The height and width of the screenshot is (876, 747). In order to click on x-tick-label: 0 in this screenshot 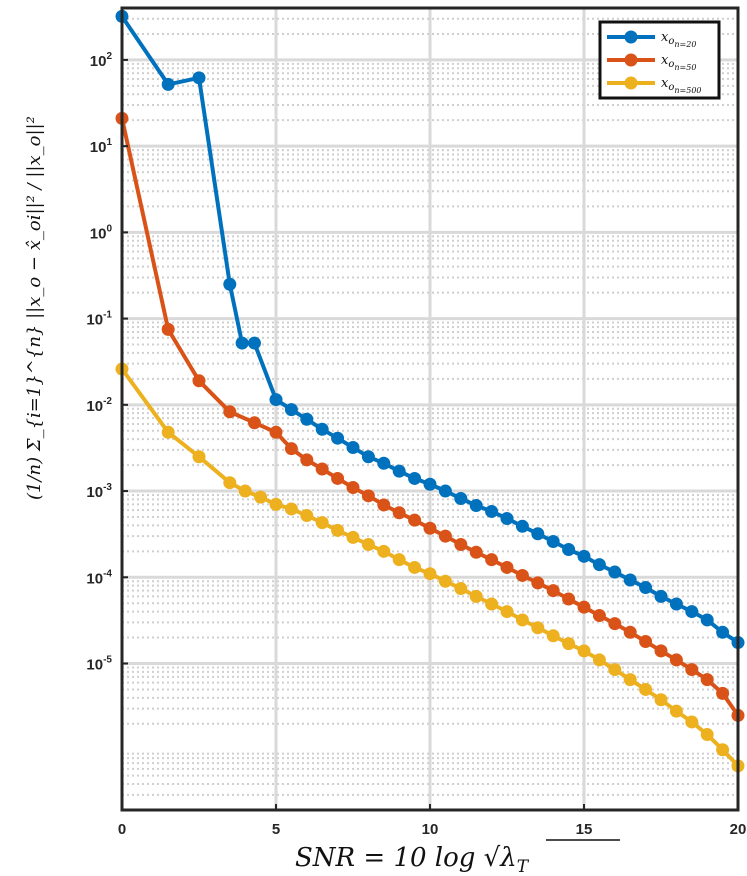, I will do `click(122, 829)`.